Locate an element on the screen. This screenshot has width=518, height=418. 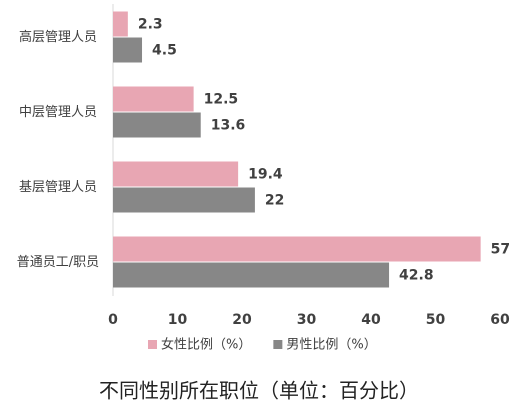
value-label: 22 is located at coordinates (274, 201).